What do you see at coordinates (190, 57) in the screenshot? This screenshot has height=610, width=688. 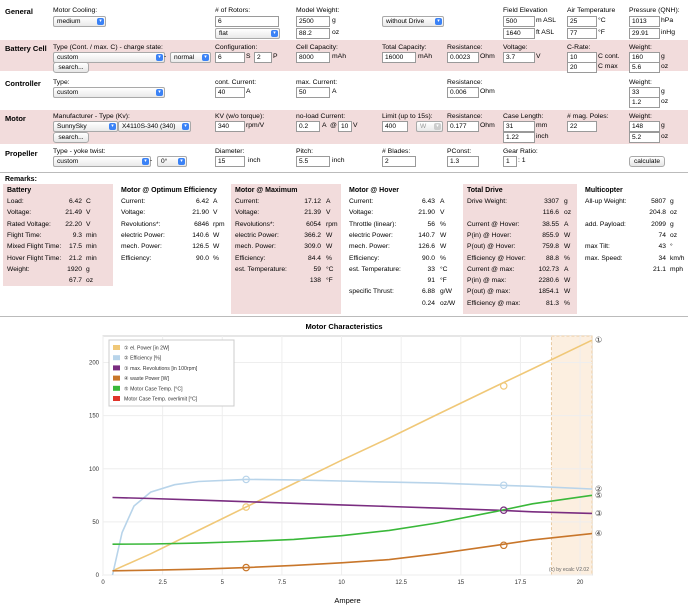 I see `charge-state-select: normal ▾` at bounding box center [190, 57].